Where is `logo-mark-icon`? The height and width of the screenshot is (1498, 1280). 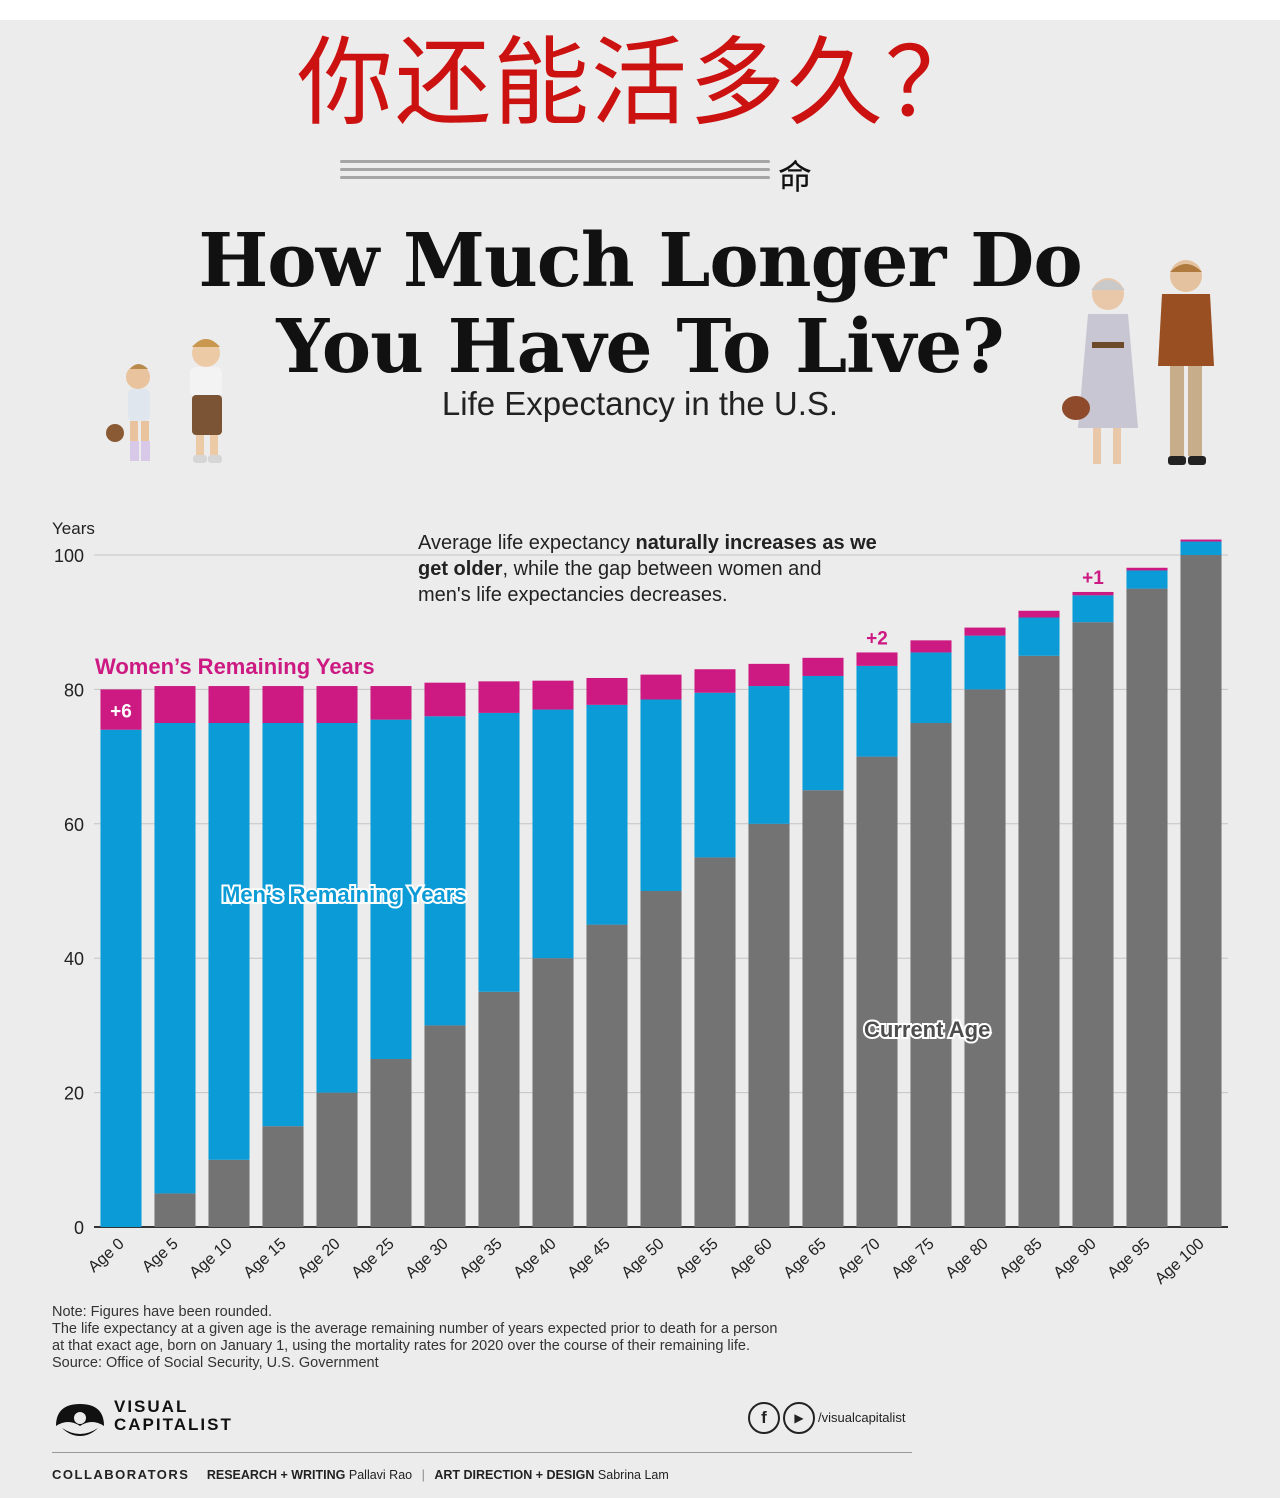
logo-mark-icon is located at coordinates (80, 1420).